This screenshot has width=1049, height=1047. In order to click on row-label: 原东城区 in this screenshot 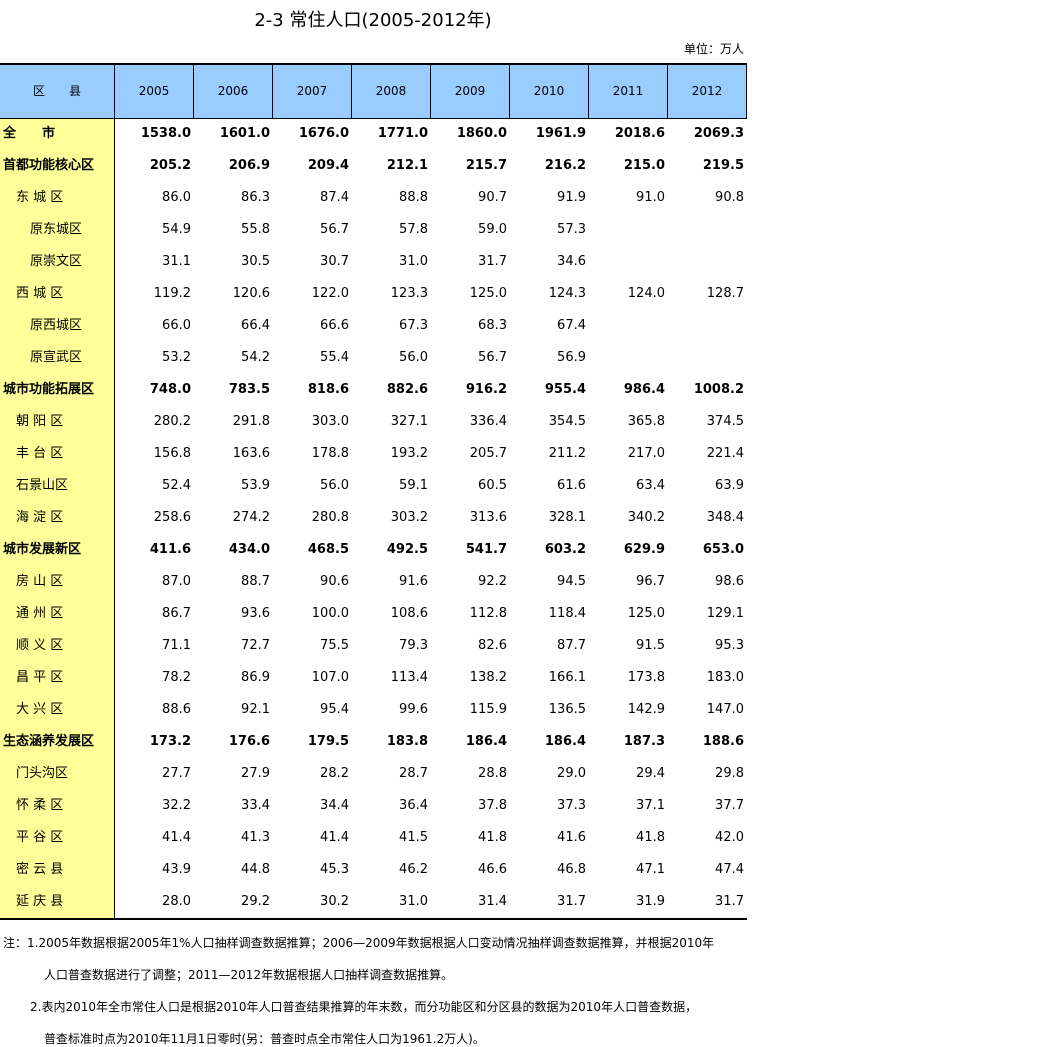, I will do `click(56, 229)`.